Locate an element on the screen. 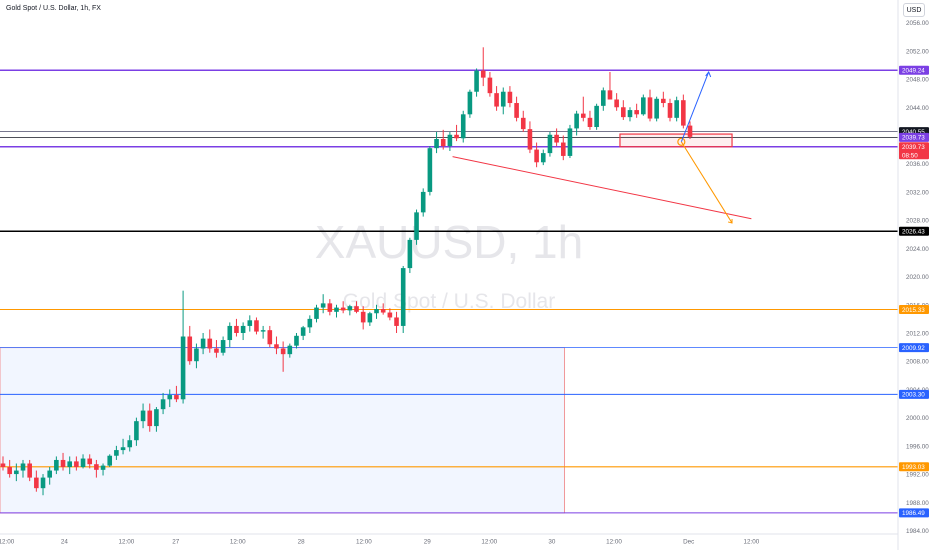  price-label: 2009.92 is located at coordinates (913, 348).